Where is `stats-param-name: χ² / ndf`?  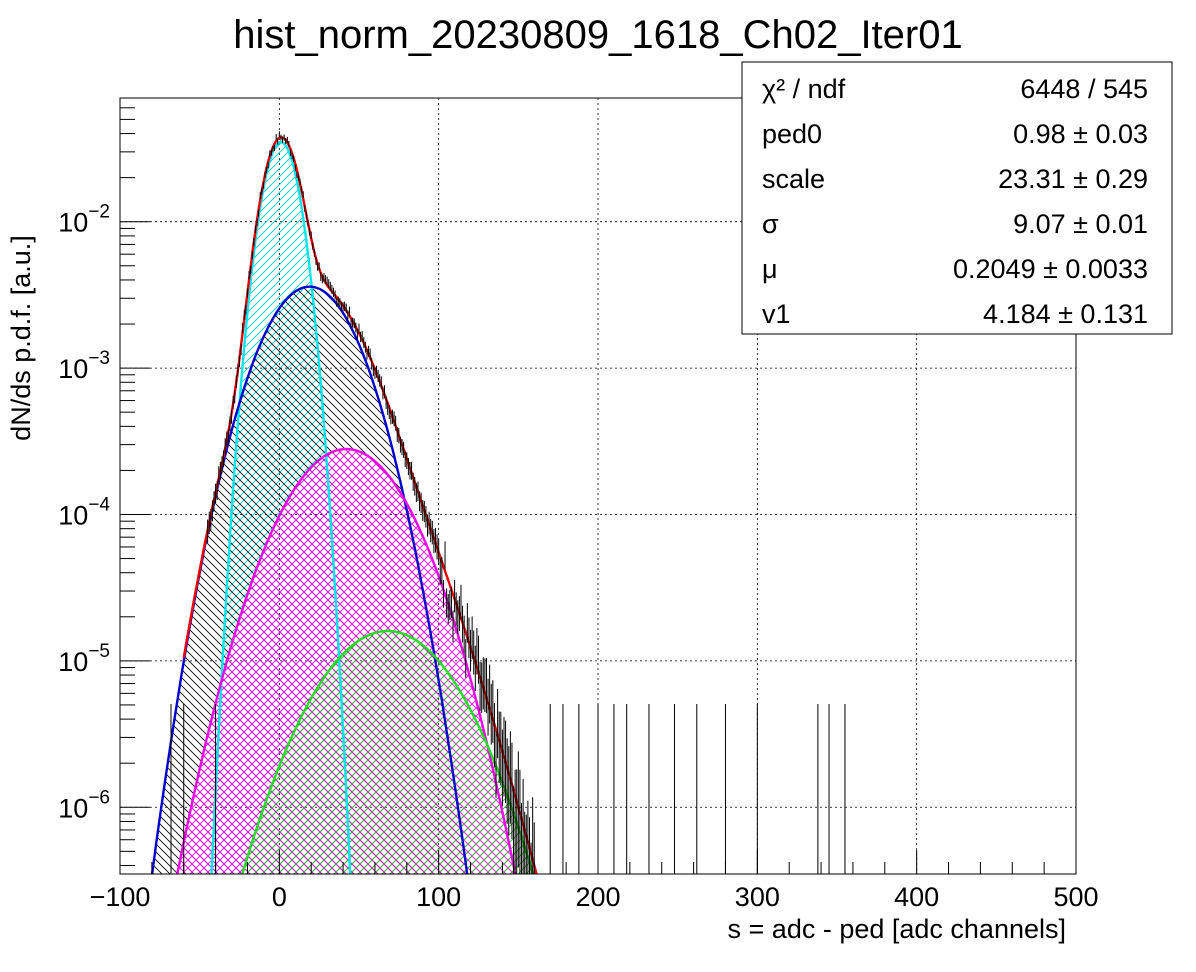 stats-param-name: χ² / ndf is located at coordinates (804, 89).